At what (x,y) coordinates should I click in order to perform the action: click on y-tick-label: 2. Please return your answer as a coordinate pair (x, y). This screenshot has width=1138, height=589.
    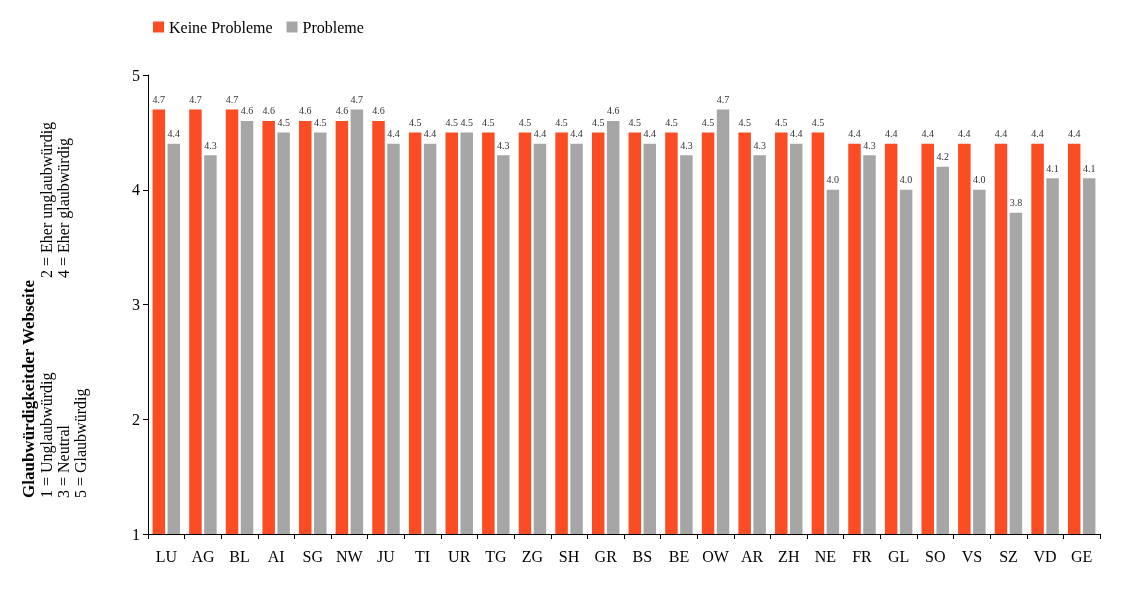
    Looking at the image, I should click on (136, 419).